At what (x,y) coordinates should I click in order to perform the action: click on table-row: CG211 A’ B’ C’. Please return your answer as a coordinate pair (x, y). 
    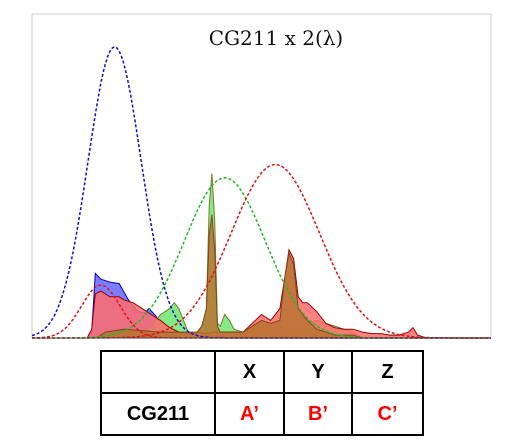
    Looking at the image, I should click on (262, 414).